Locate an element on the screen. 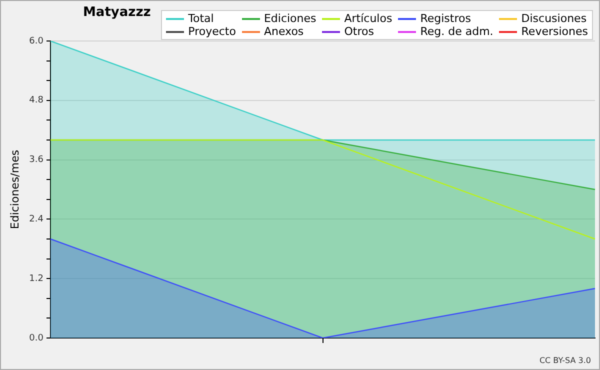 The height and width of the screenshot is (370, 600). y-tick-label: 4.8 is located at coordinates (36, 101).